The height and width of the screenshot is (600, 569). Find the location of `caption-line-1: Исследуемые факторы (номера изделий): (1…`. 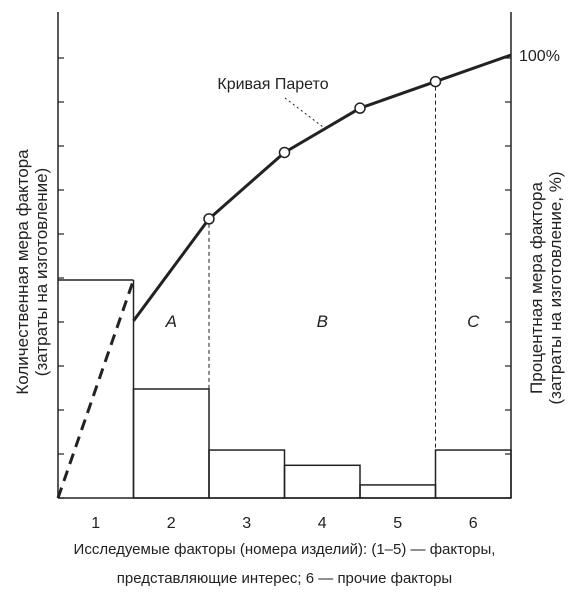

caption-line-1: Исследуемые факторы (номера изделий): (1… is located at coordinates (284, 549).